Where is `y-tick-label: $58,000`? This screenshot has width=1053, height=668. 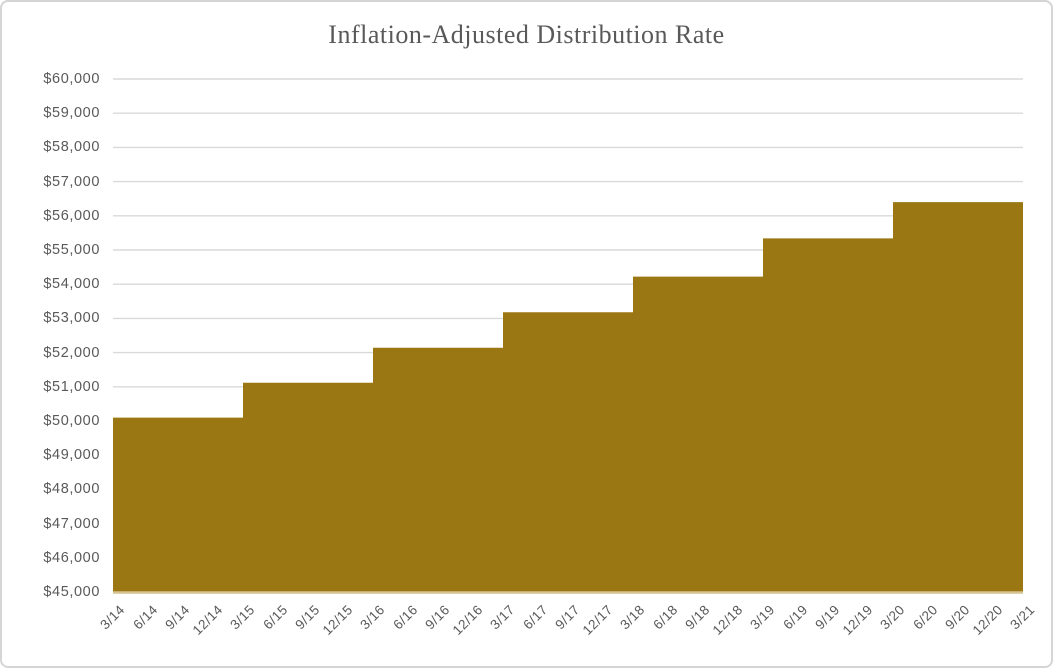 y-tick-label: $58,000 is located at coordinates (71, 147).